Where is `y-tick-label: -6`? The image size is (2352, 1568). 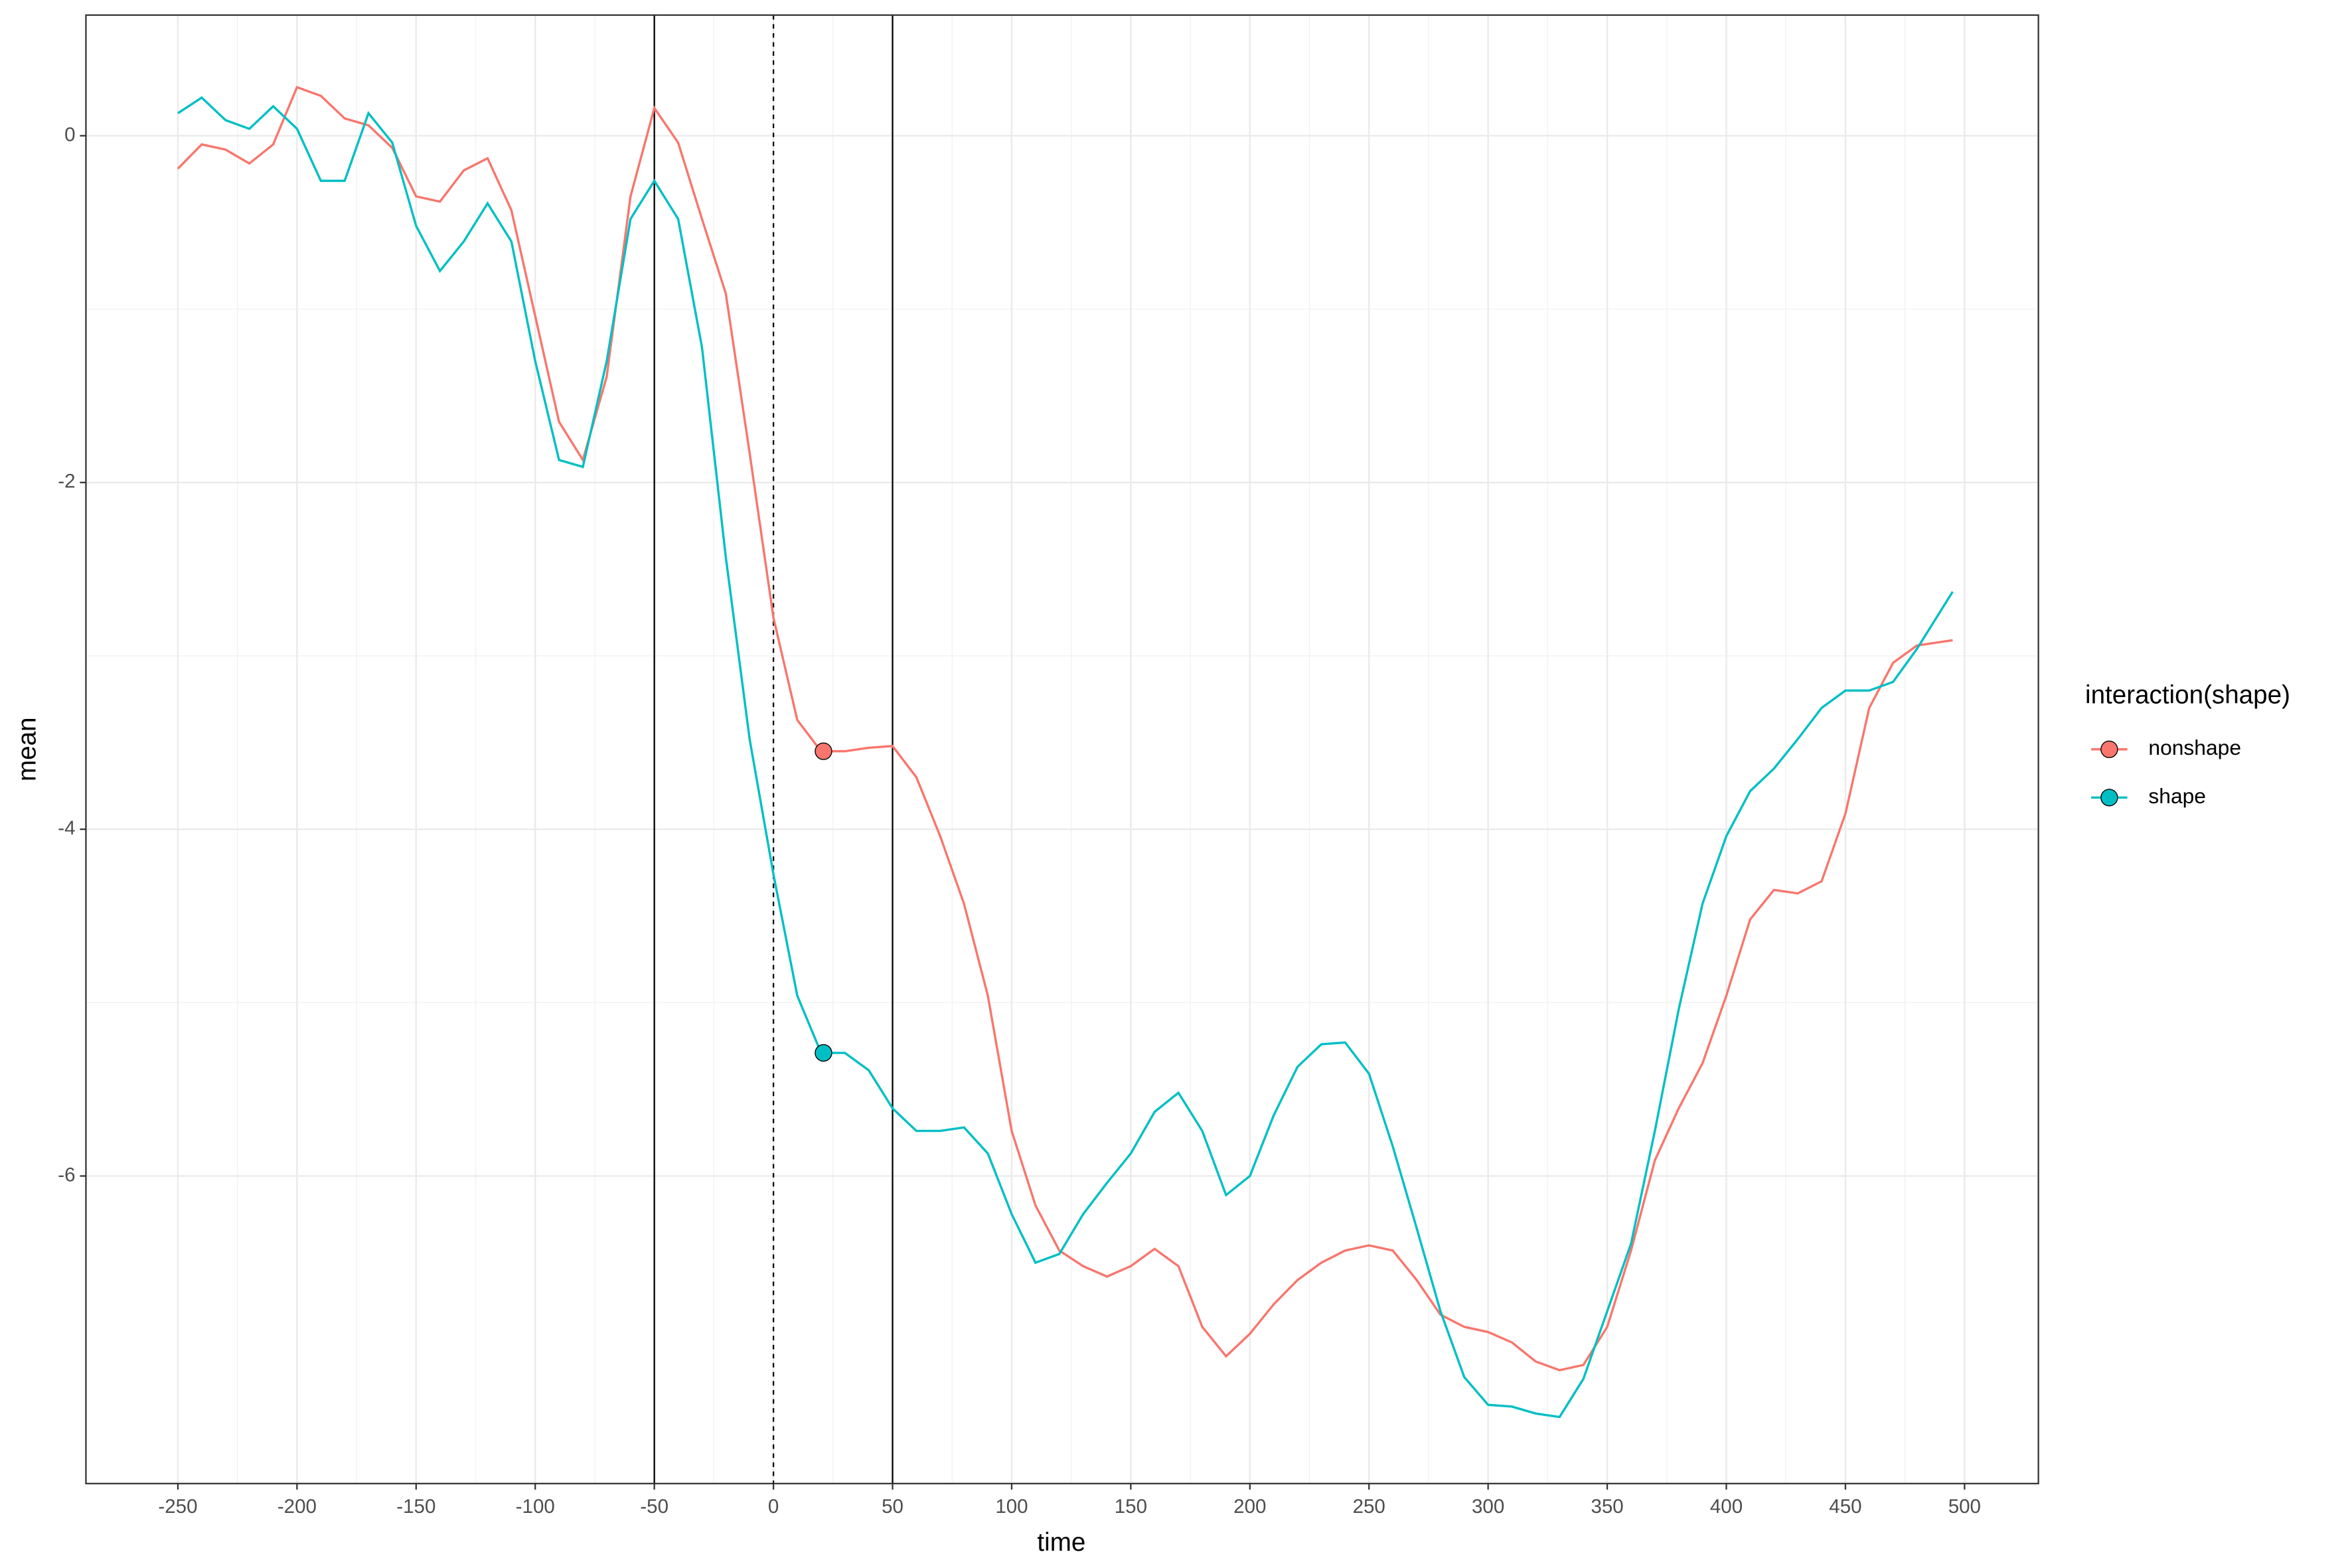
y-tick-label: -6 is located at coordinates (67, 1175).